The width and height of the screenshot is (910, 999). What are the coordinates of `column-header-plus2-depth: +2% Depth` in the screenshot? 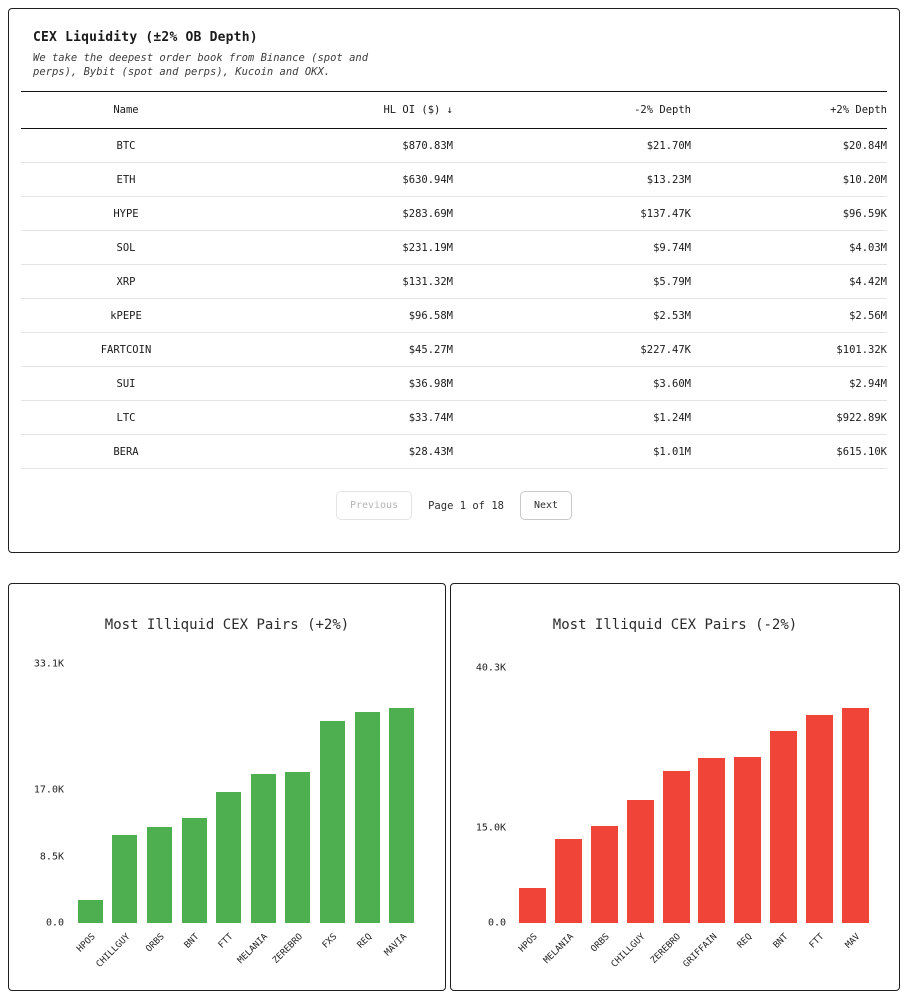 It's located at (858, 110).